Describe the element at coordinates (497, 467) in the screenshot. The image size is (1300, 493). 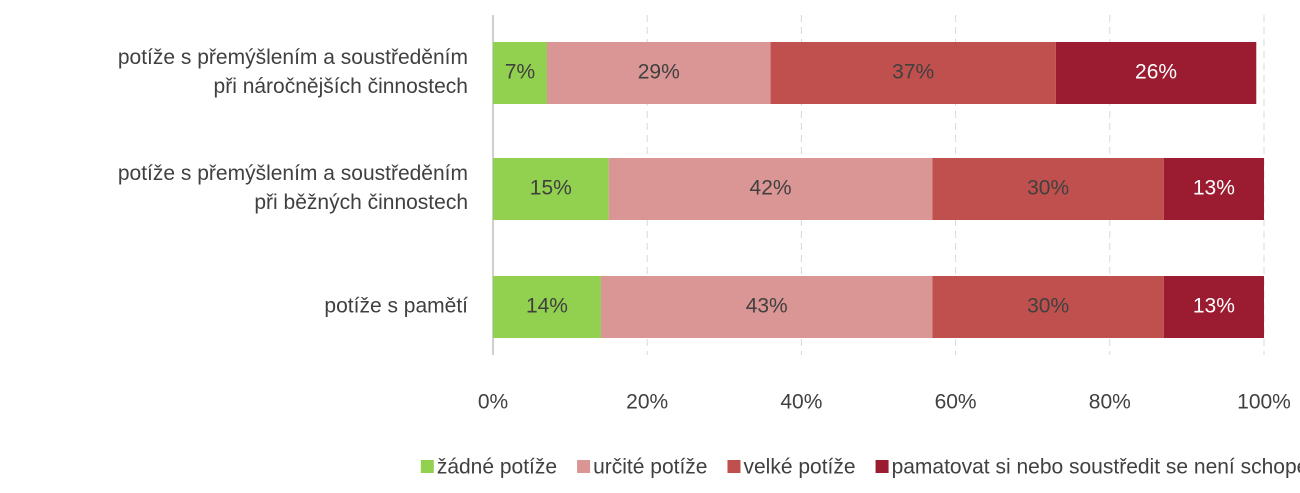
I see `legend-label: žádné potíže` at that location.